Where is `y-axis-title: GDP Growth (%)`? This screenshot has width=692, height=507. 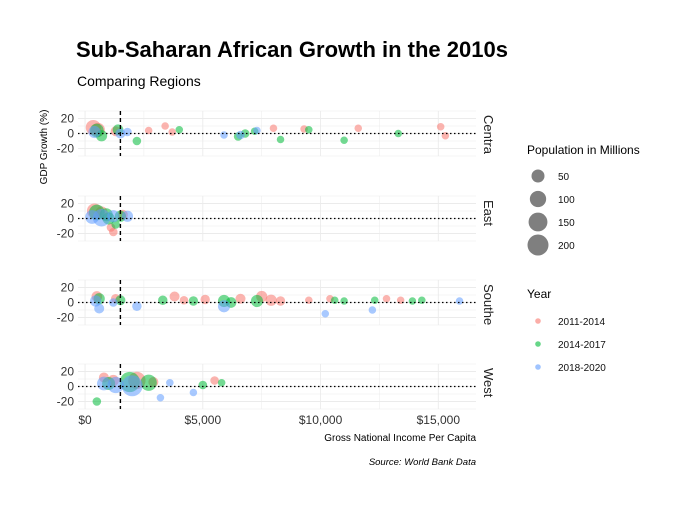
y-axis-title: GDP Growth (%) is located at coordinates (44, 147).